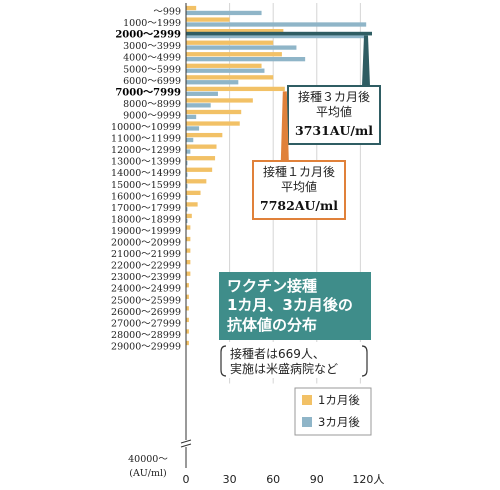 The width and height of the screenshot is (500, 490). I want to click on callout-1month-line1: 接種１カ月後, so click(299, 171).